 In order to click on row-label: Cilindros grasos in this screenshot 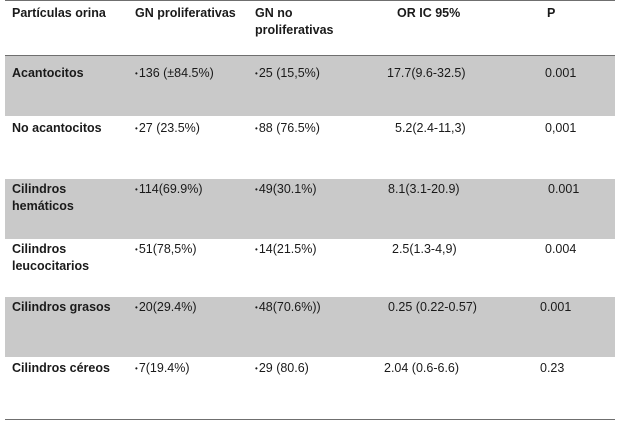, I will do `click(61, 307)`.